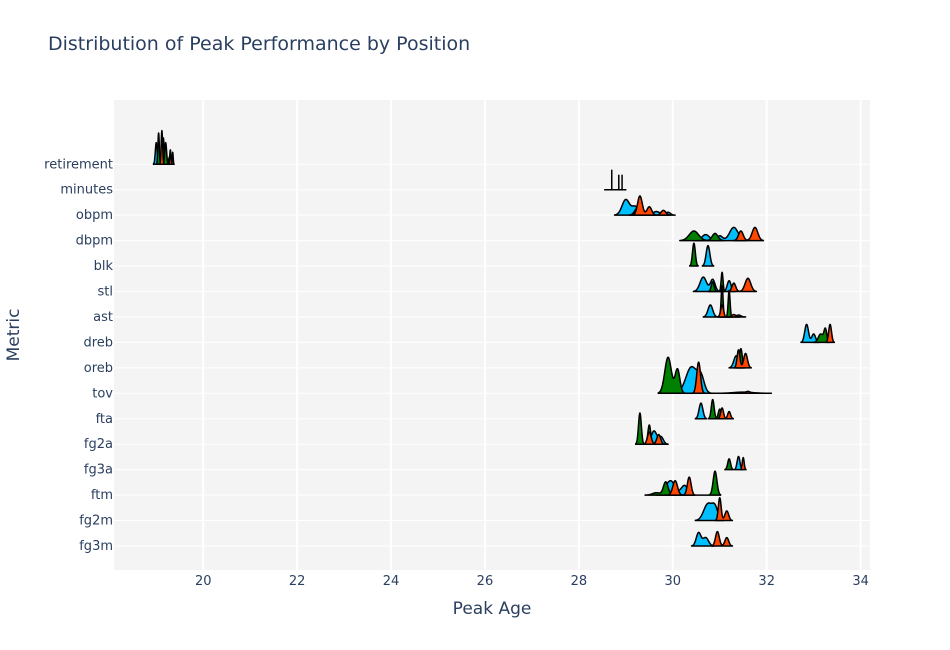 Image resolution: width=950 pixels, height=650 pixels. I want to click on y-tick-label-tov: tov, so click(102, 393).